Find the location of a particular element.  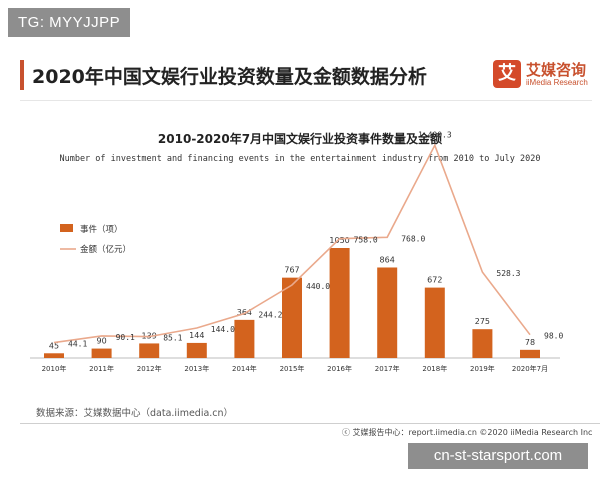

x-tick-label-4: 2014年 is located at coordinates (244, 368).